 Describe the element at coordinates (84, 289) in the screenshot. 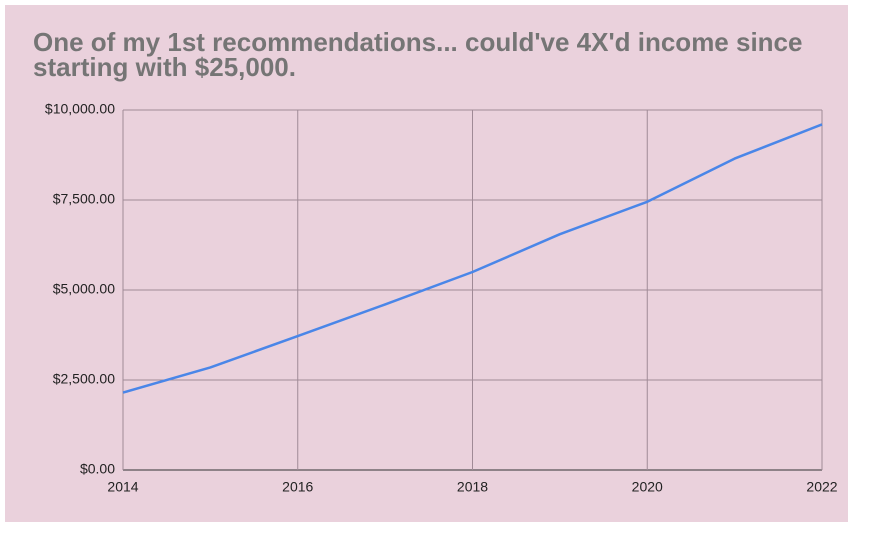

I see `y-tick-label: $5,000.00` at that location.